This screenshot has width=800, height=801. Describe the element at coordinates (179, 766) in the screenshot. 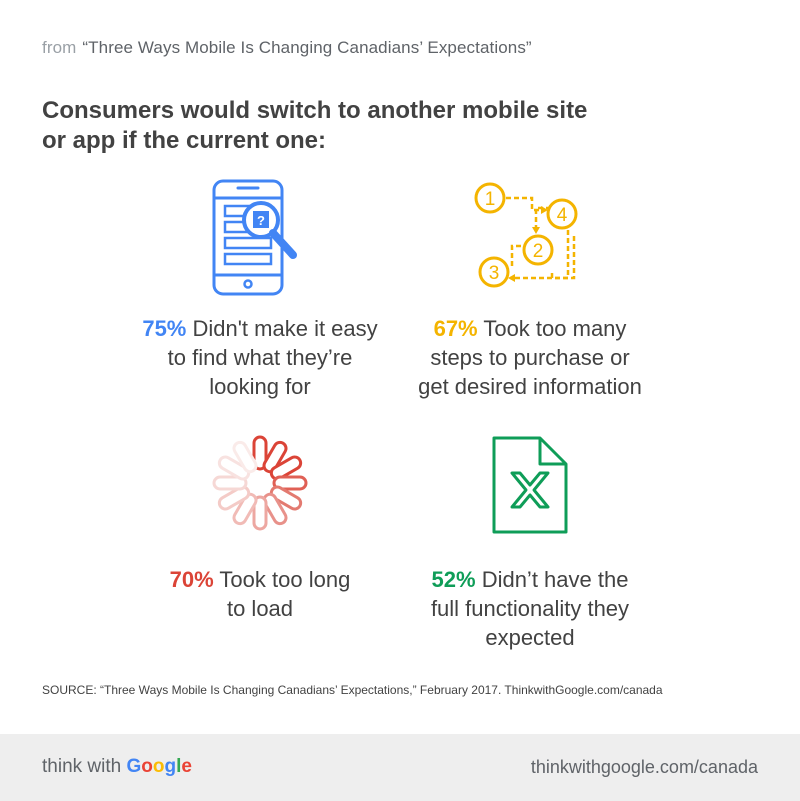

I see `google-letter: l` at that location.